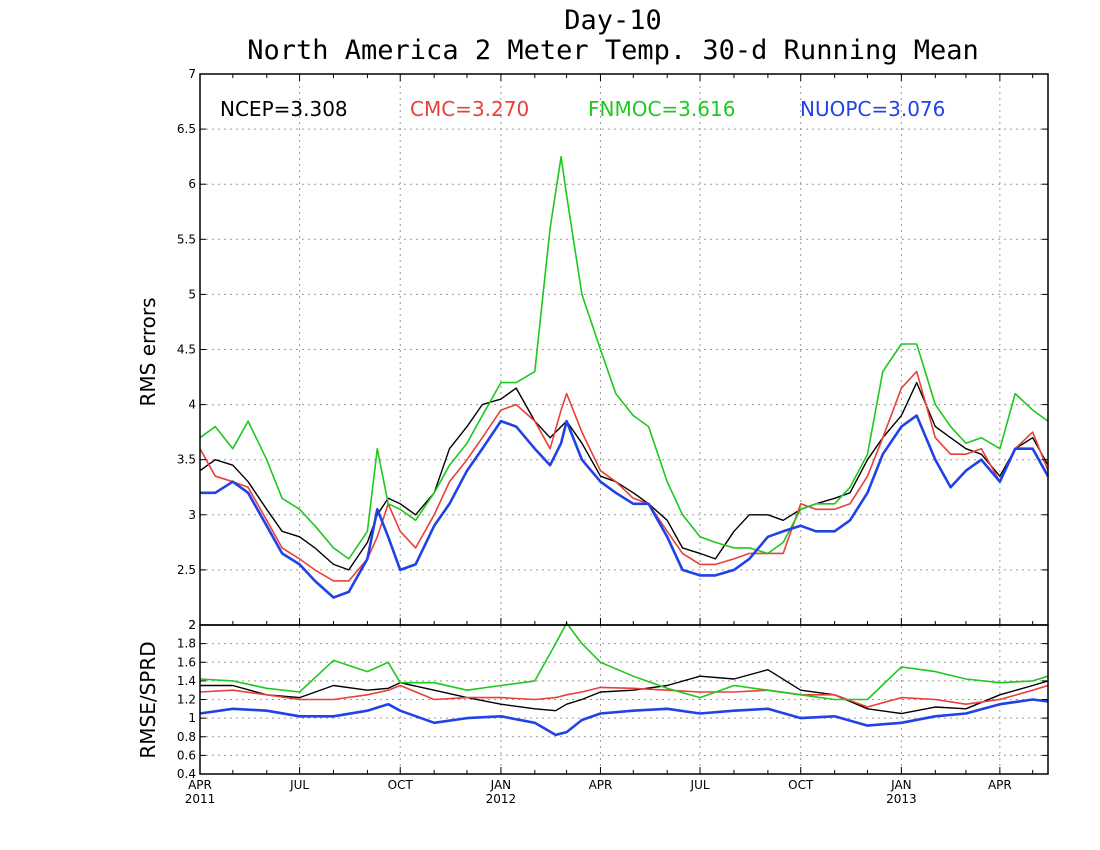 The image size is (1100, 850). Describe the element at coordinates (186, 570) in the screenshot. I see `top-y-tick-label: 2.5` at that location.